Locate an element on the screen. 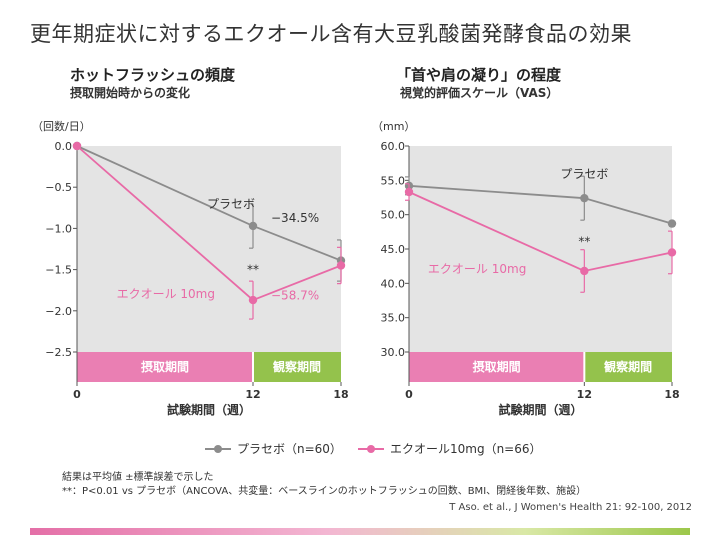 Image resolution: width=720 pixels, height=540 pixels. legend-equol-marker is located at coordinates (371, 448).